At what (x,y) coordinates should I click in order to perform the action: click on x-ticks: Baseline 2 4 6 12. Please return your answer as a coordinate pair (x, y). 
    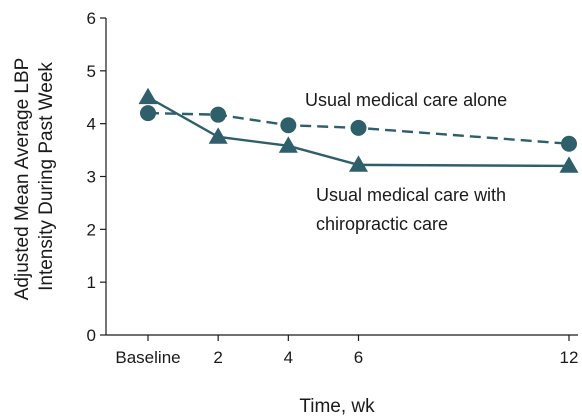
    Looking at the image, I should click on (346, 351).